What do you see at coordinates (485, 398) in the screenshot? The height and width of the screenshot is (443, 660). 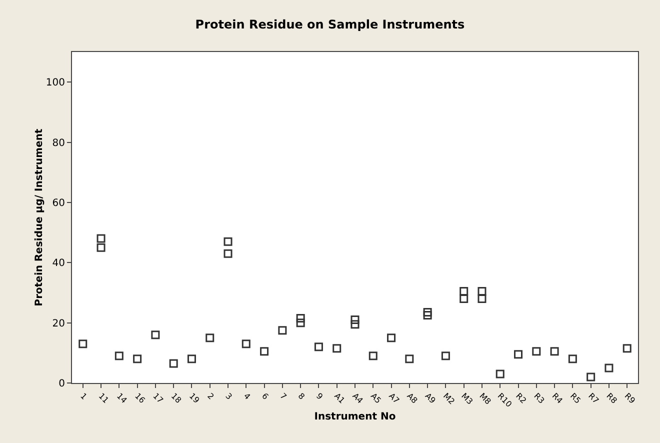 I see `x-tick-label: M8` at bounding box center [485, 398].